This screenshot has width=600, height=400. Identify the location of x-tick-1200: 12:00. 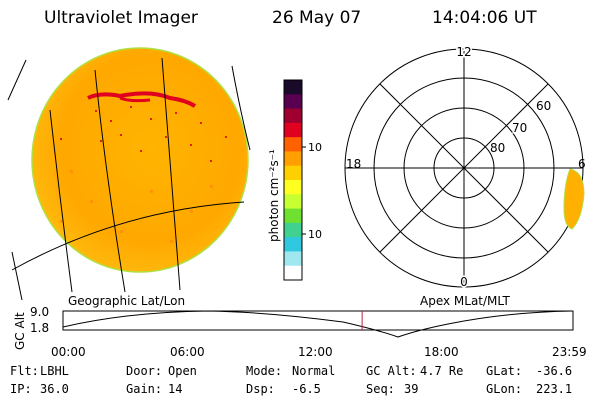
(315, 352).